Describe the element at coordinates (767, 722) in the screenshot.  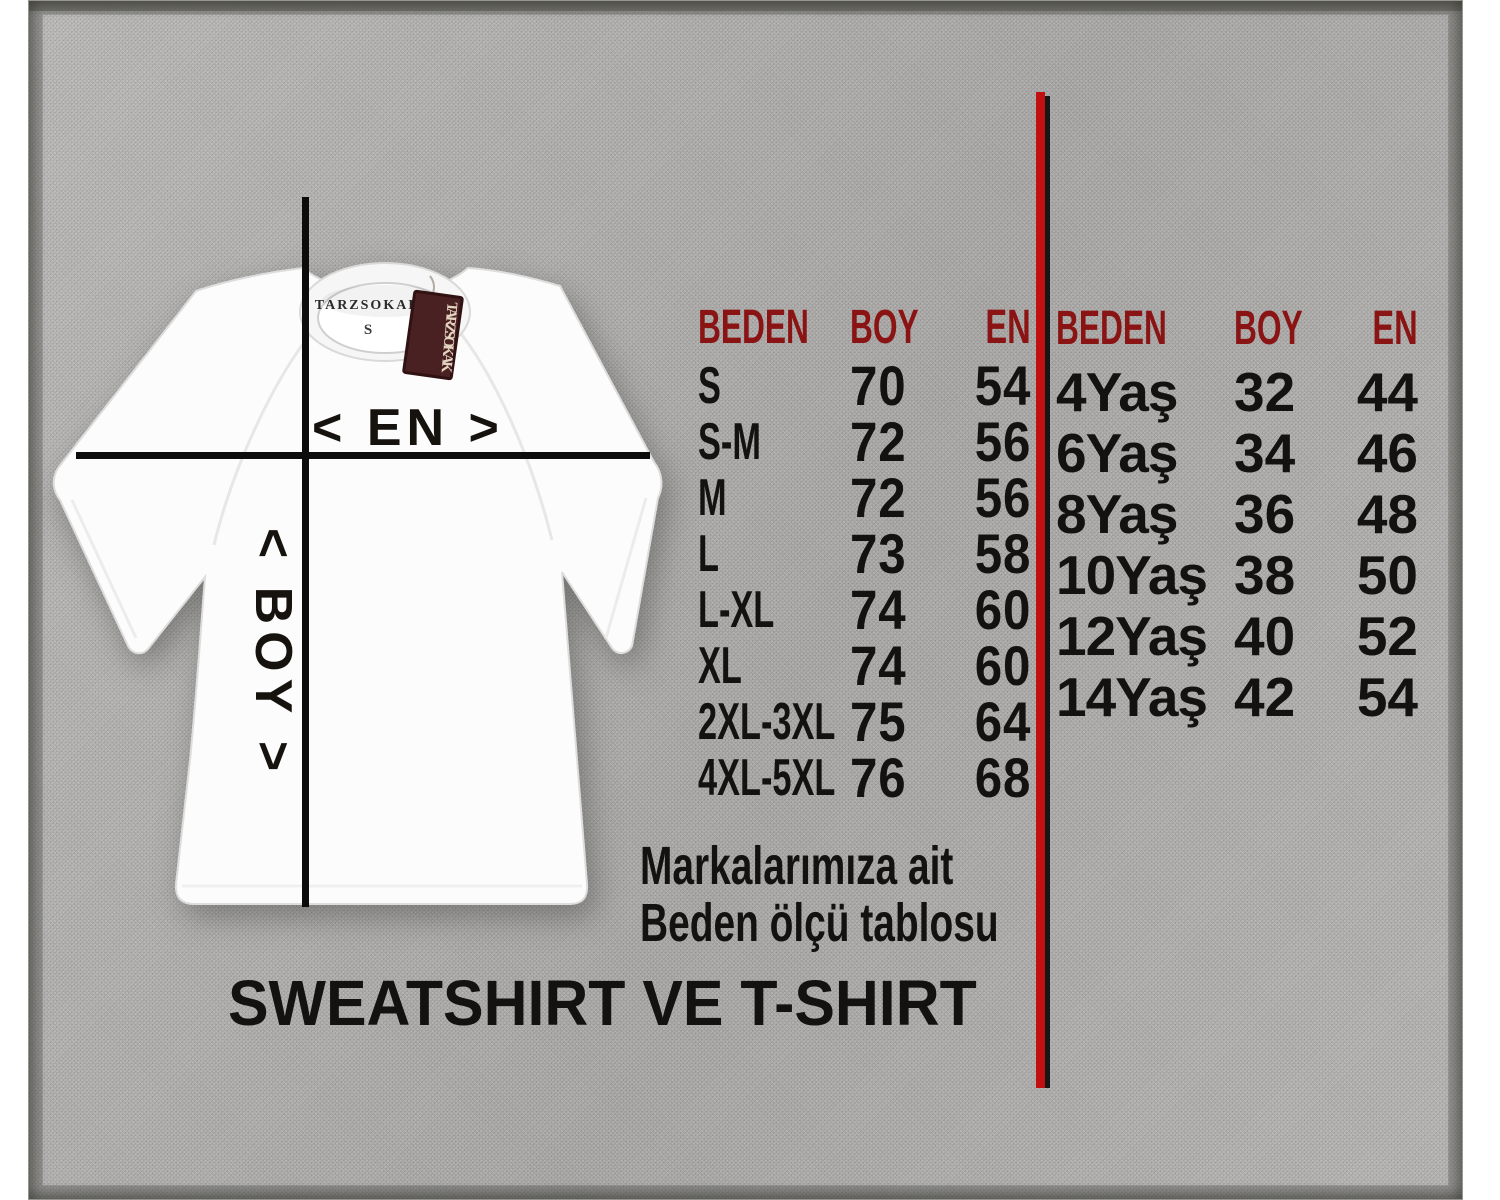
I see `size-label: 2XL-3XL` at that location.